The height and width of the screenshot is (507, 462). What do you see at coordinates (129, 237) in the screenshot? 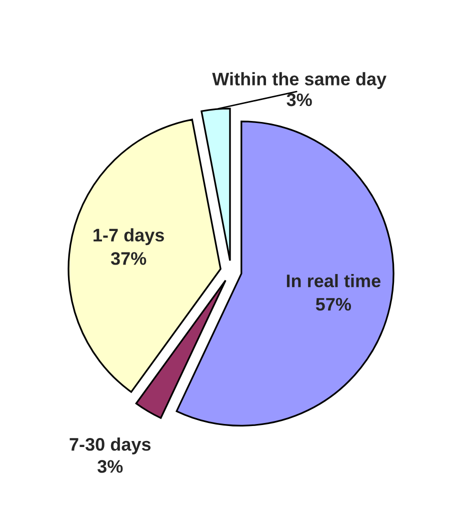
I see `slice-label: 1-7 days` at bounding box center [129, 237].